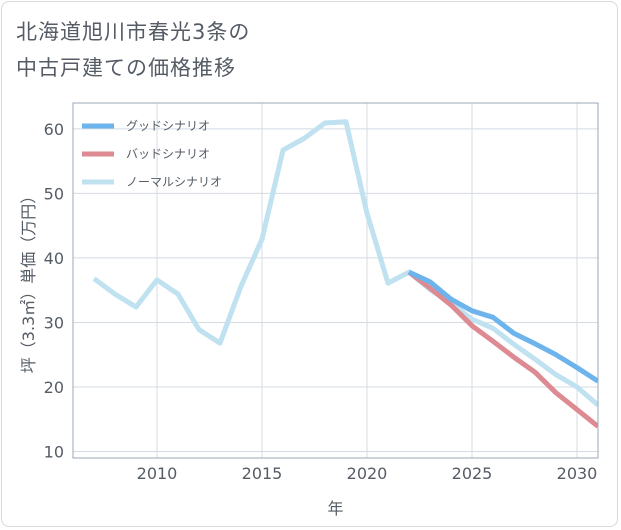 The height and width of the screenshot is (530, 621). What do you see at coordinates (54, 258) in the screenshot?
I see `y-tick-label: 40` at bounding box center [54, 258].